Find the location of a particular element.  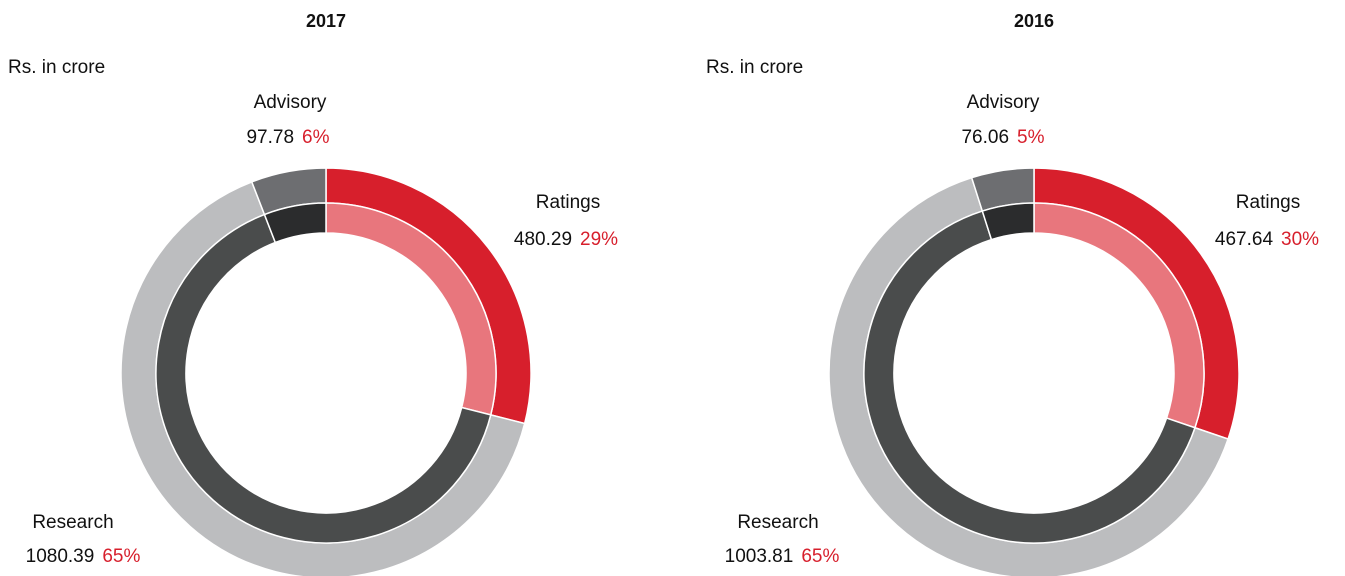

percentage: 29% is located at coordinates (599, 239).